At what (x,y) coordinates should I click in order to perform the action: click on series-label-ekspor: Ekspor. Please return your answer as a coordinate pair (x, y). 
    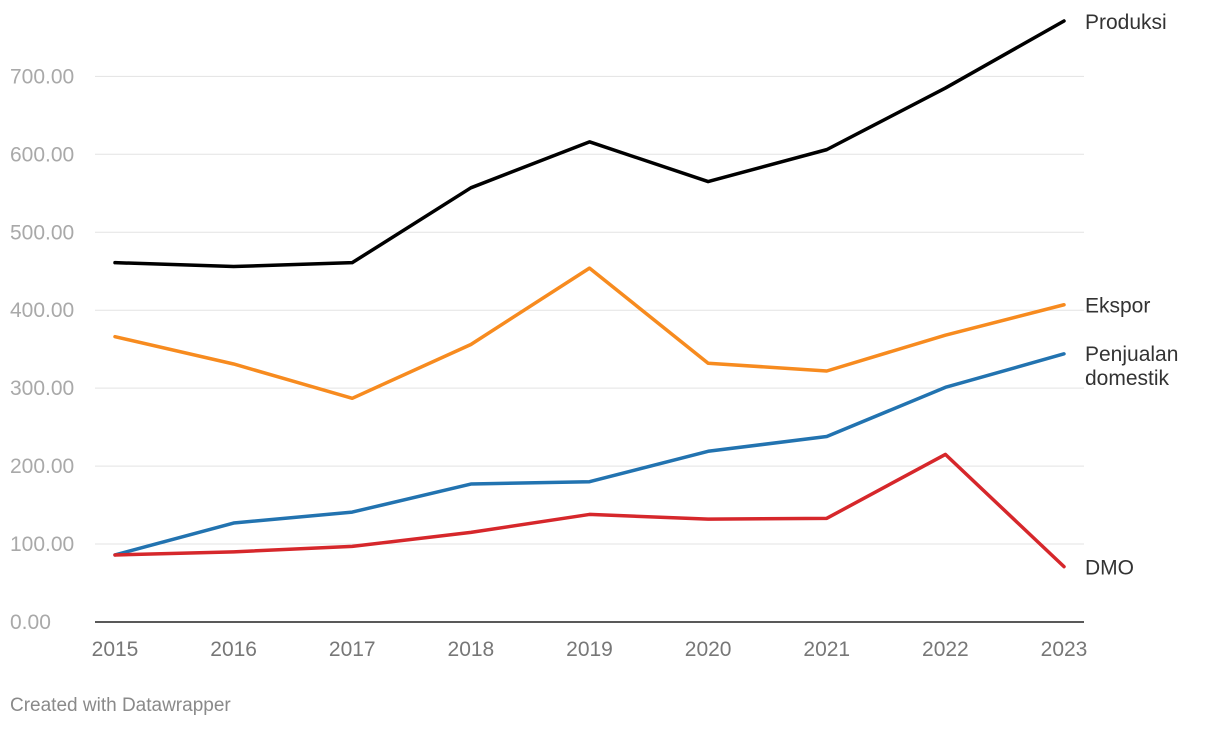
    Looking at the image, I should click on (1117, 306).